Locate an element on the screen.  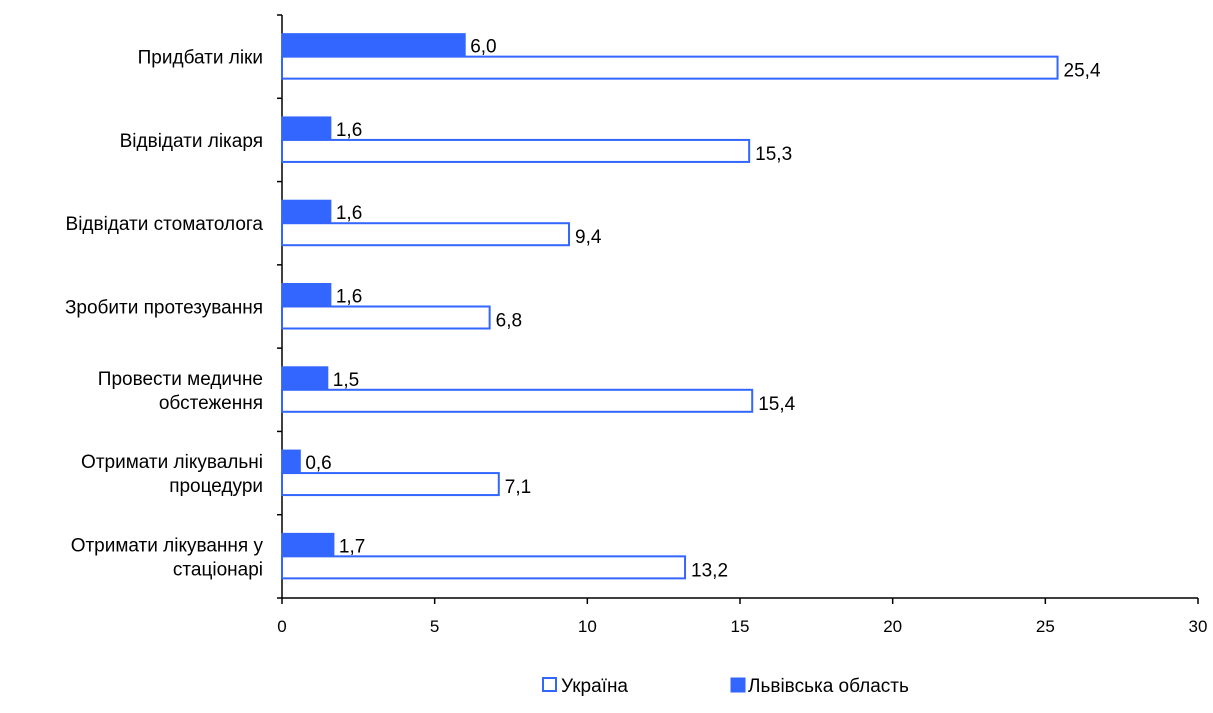
data-label-lviv: 1,5 is located at coordinates (346, 380).